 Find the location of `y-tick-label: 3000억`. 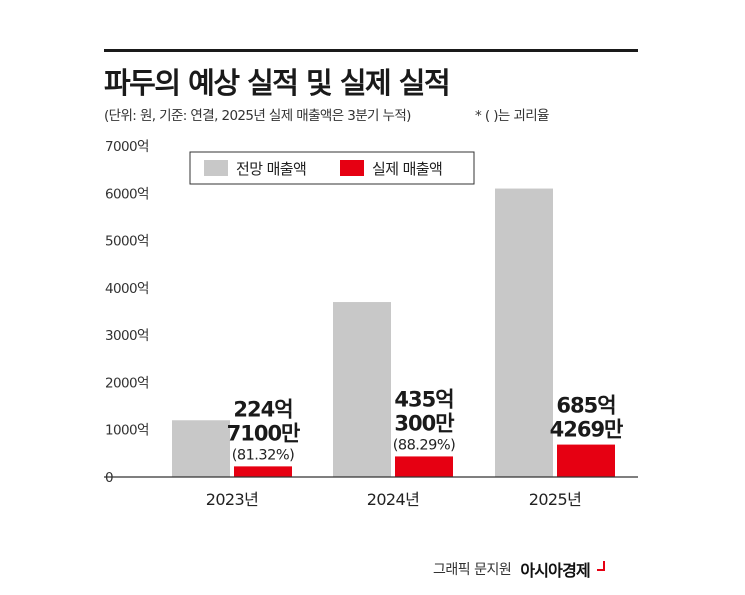

y-tick-label: 3000억 is located at coordinates (127, 336).